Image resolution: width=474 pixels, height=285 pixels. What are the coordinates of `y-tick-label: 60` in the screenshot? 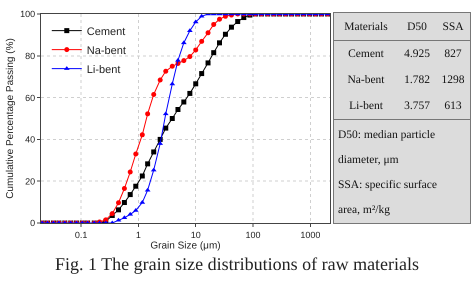 It's located at (30, 97).